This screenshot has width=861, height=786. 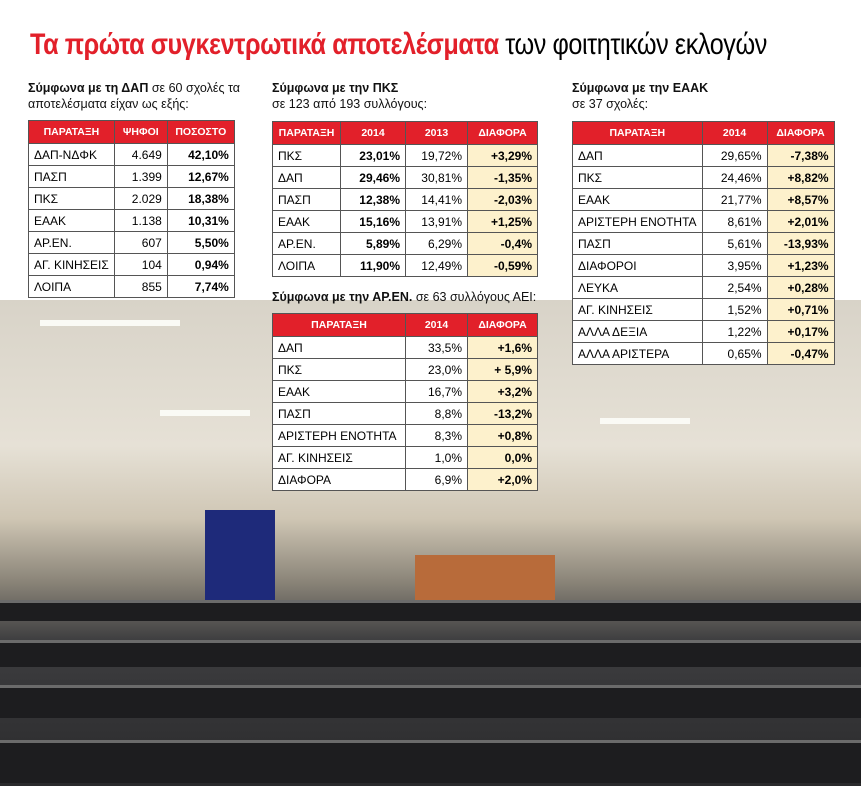 I want to click on value-cell: 855, so click(x=140, y=286).